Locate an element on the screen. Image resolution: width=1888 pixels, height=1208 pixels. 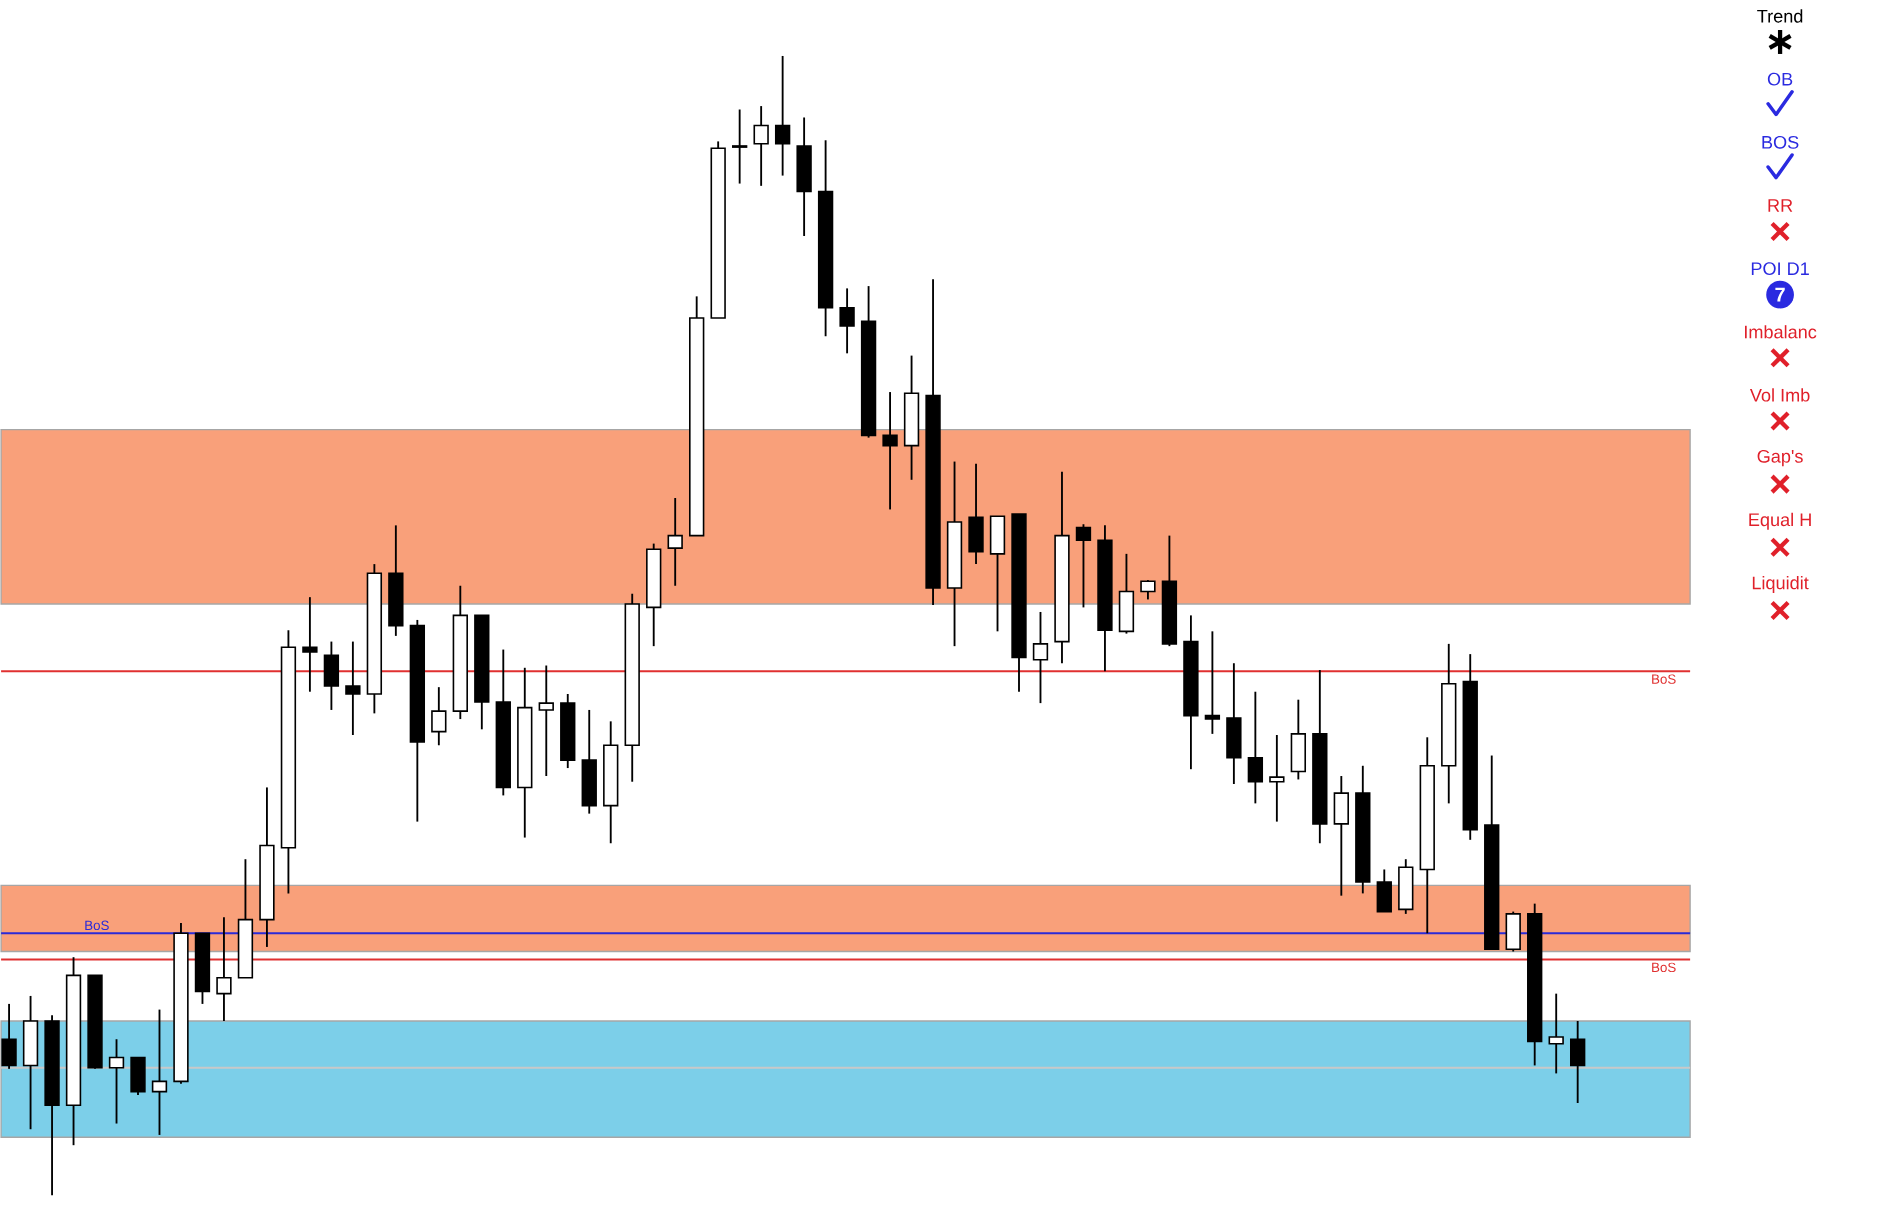
text: 7 is located at coordinates (1780, 295).